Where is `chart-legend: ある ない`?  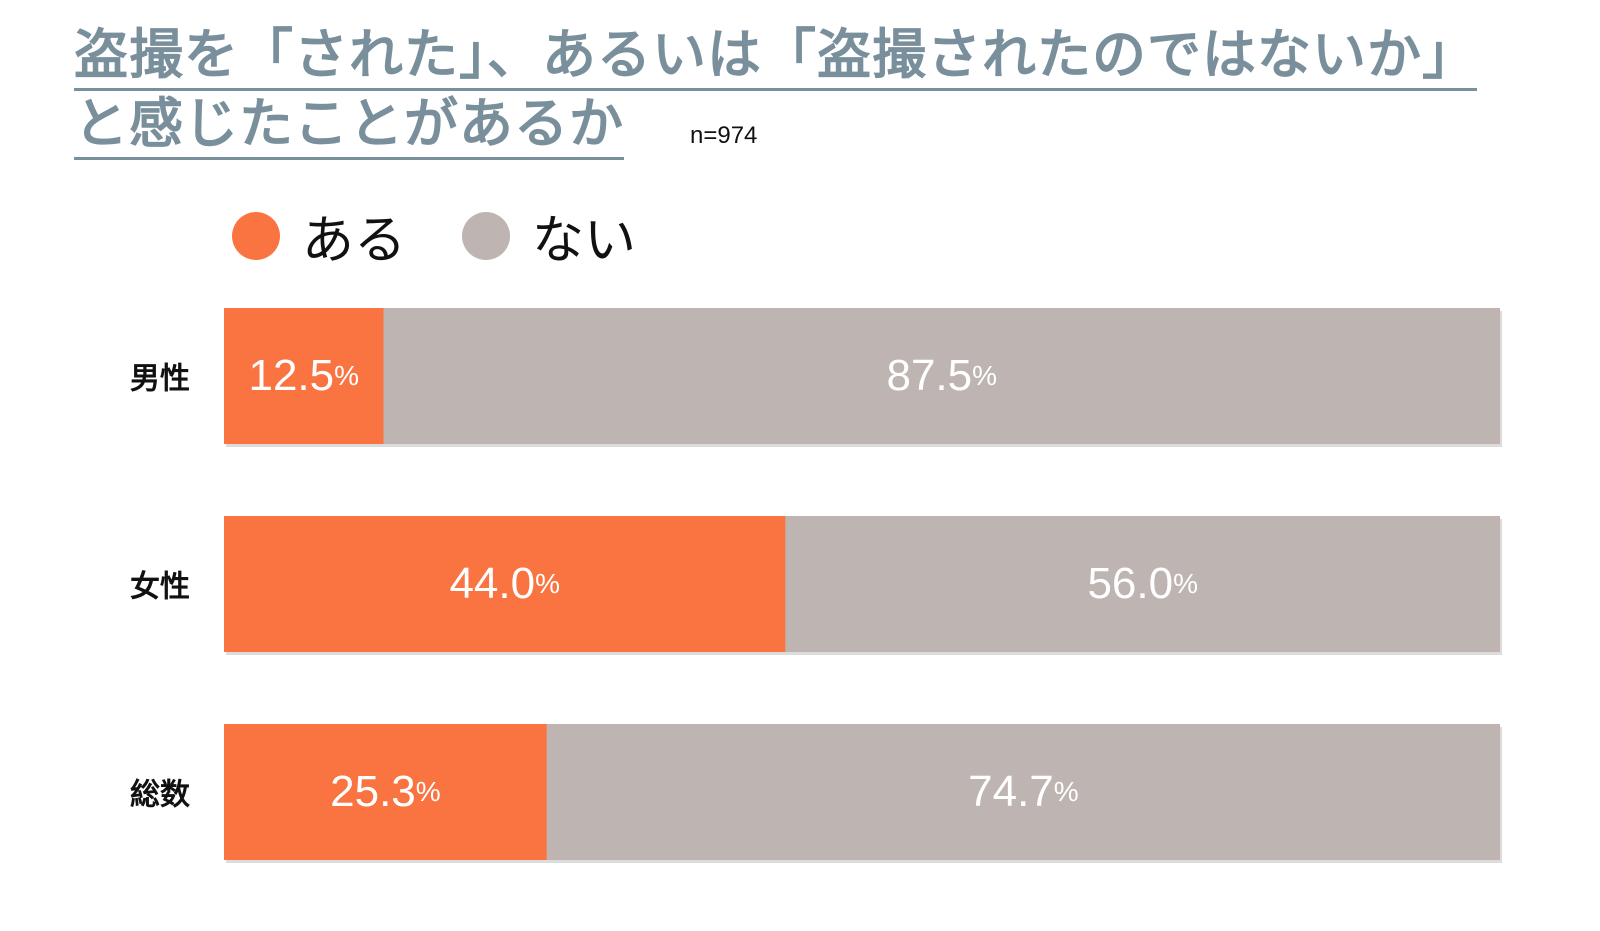
chart-legend: ある ない is located at coordinates (462, 235).